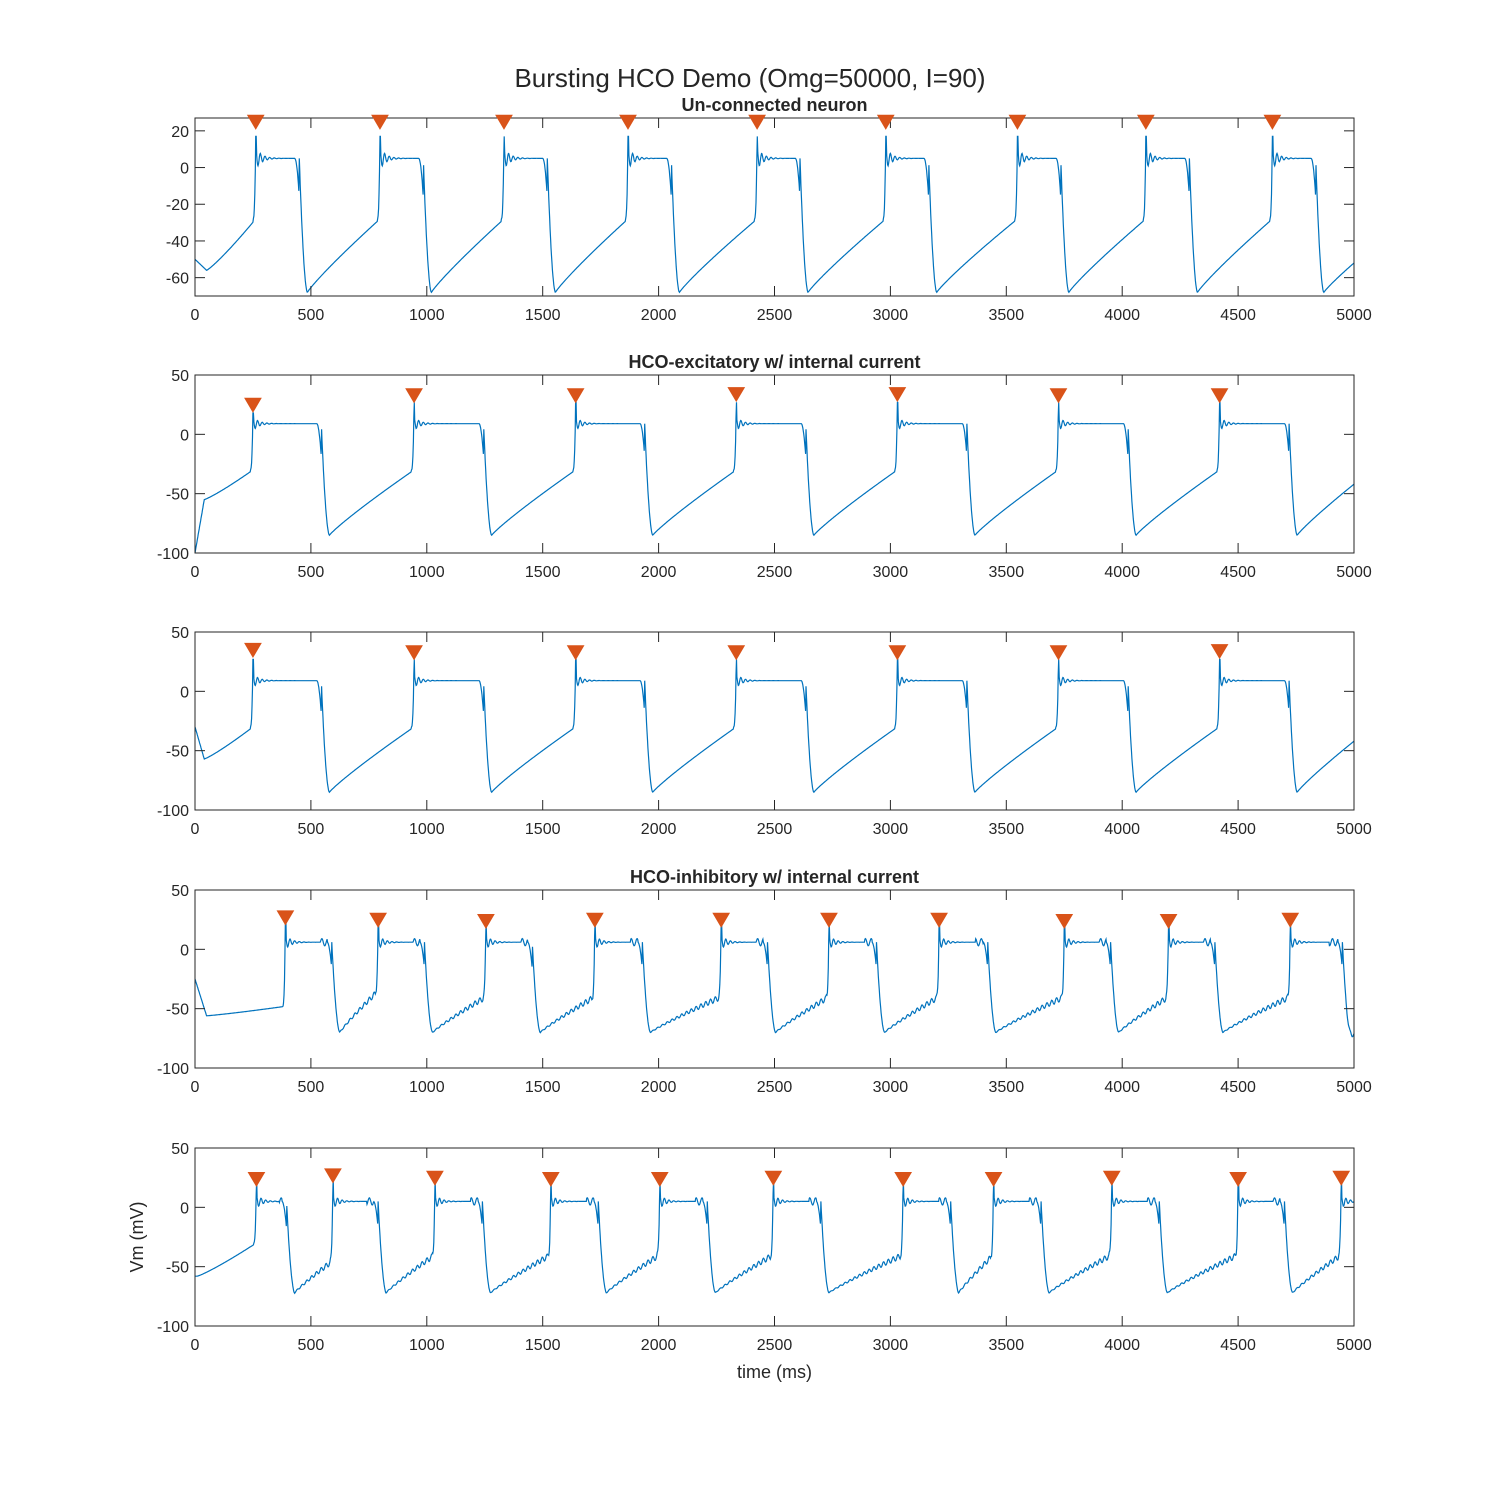 This screenshot has height=1491, width=1497. I want to click on x-axis-label: time (ms), so click(774, 1372).